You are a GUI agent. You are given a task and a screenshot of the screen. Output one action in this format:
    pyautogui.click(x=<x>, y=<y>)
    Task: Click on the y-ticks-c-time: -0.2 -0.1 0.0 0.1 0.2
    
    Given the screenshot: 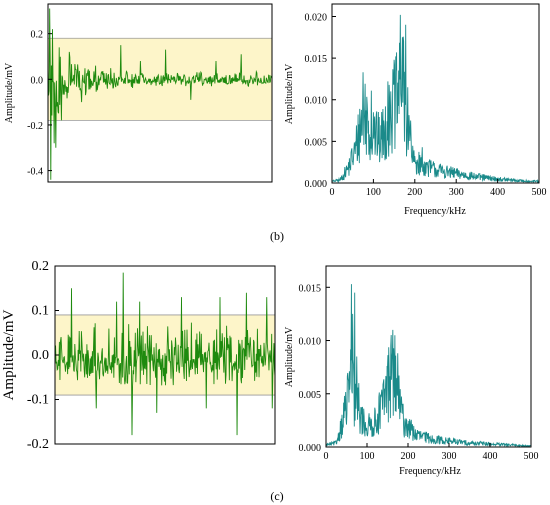 What is the action you would take?
    pyautogui.click(x=43, y=355)
    